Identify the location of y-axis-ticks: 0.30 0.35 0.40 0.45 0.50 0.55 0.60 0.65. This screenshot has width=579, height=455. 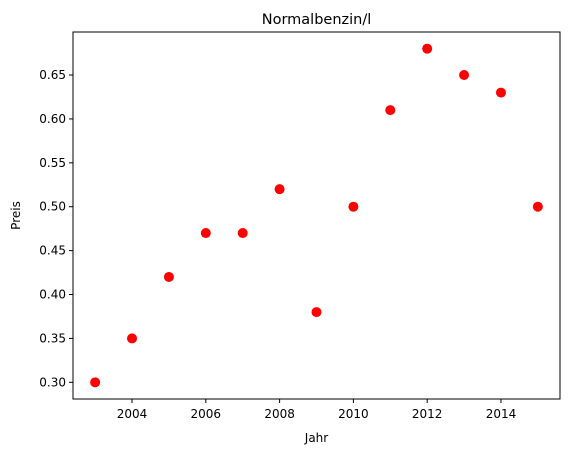
(56, 228).